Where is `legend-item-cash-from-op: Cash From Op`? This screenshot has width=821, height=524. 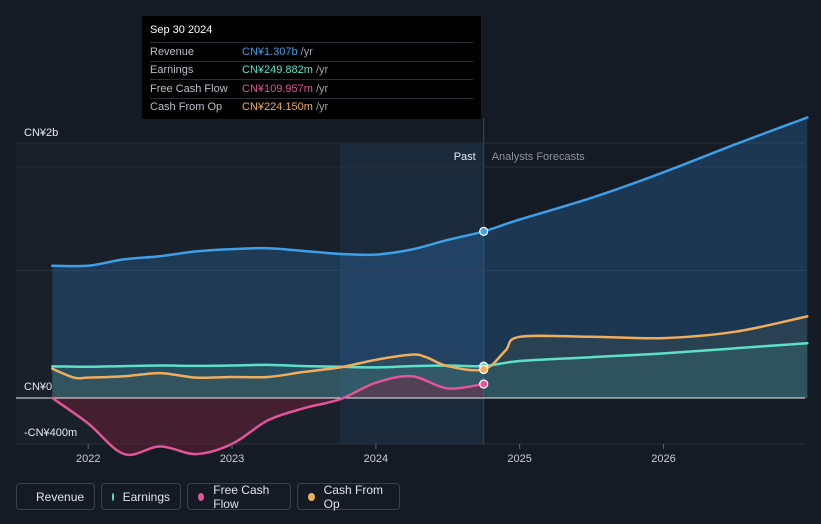
legend-item-cash-from-op: Cash From Op is located at coordinates (348, 496).